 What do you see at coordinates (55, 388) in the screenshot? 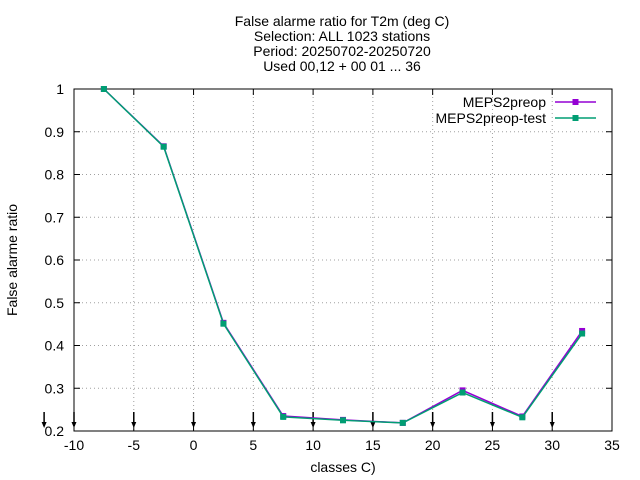
I see `y-tick-label: 0.3` at bounding box center [55, 388].